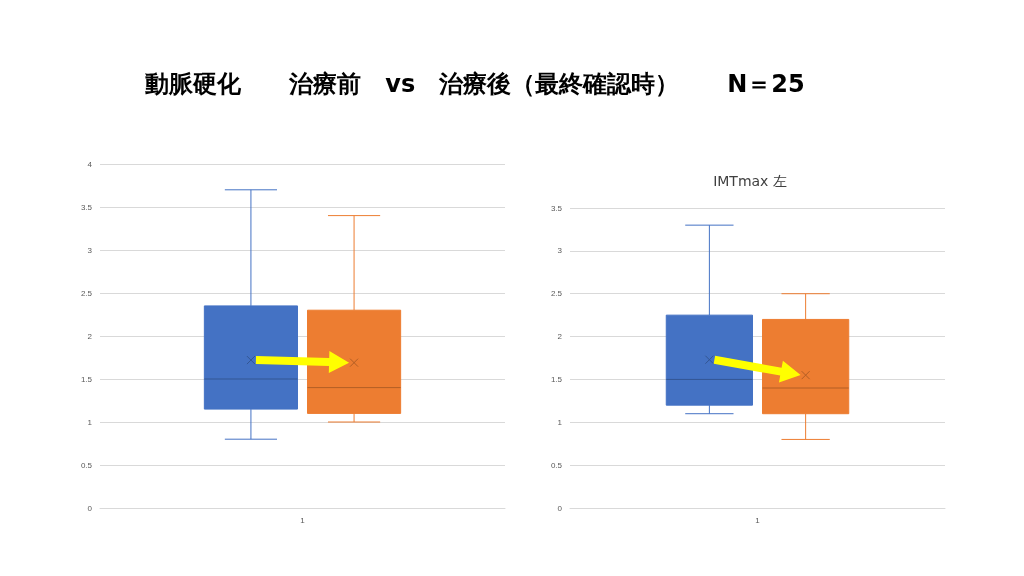 The width and height of the screenshot is (1024, 576). I want to click on chart-title: 動脈硬化 治療前 vs 治療後（最終確認時） N＝25, so click(475, 84).